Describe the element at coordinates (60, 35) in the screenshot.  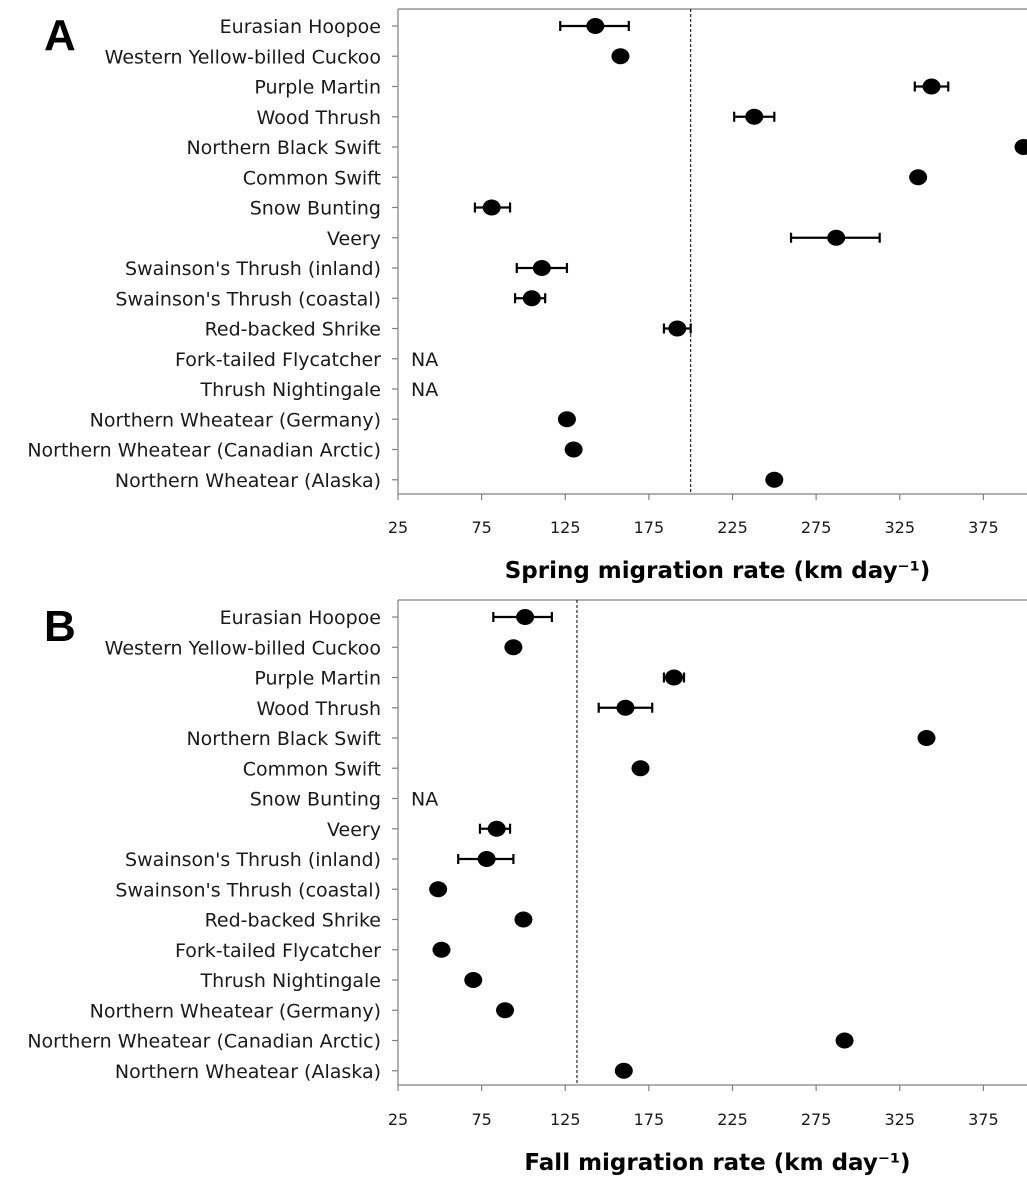
I see `panel-letter: A` at that location.